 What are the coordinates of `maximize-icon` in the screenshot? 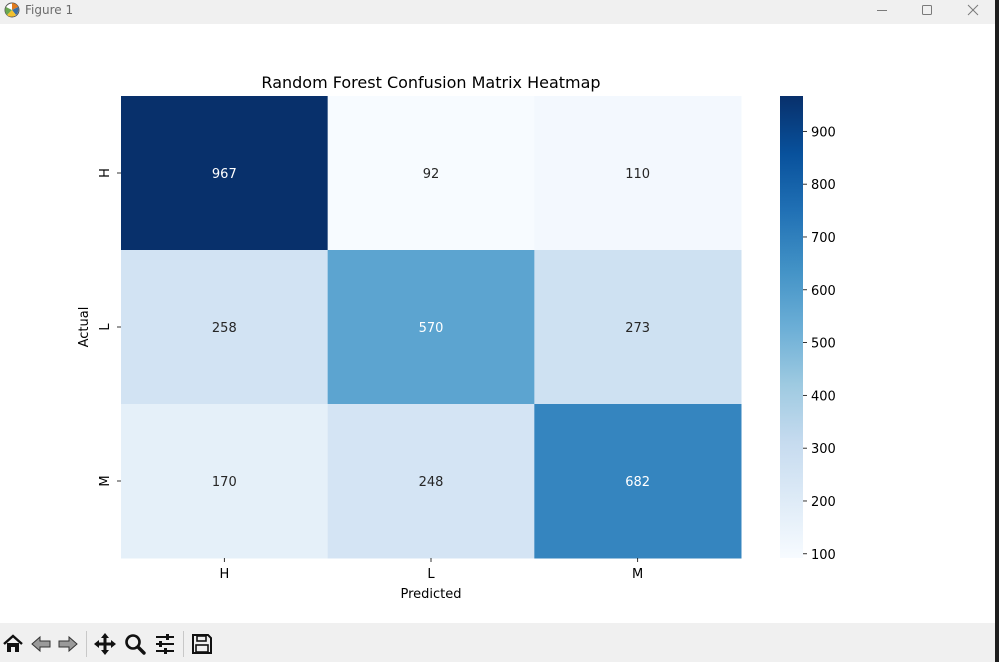 It's located at (927, 10).